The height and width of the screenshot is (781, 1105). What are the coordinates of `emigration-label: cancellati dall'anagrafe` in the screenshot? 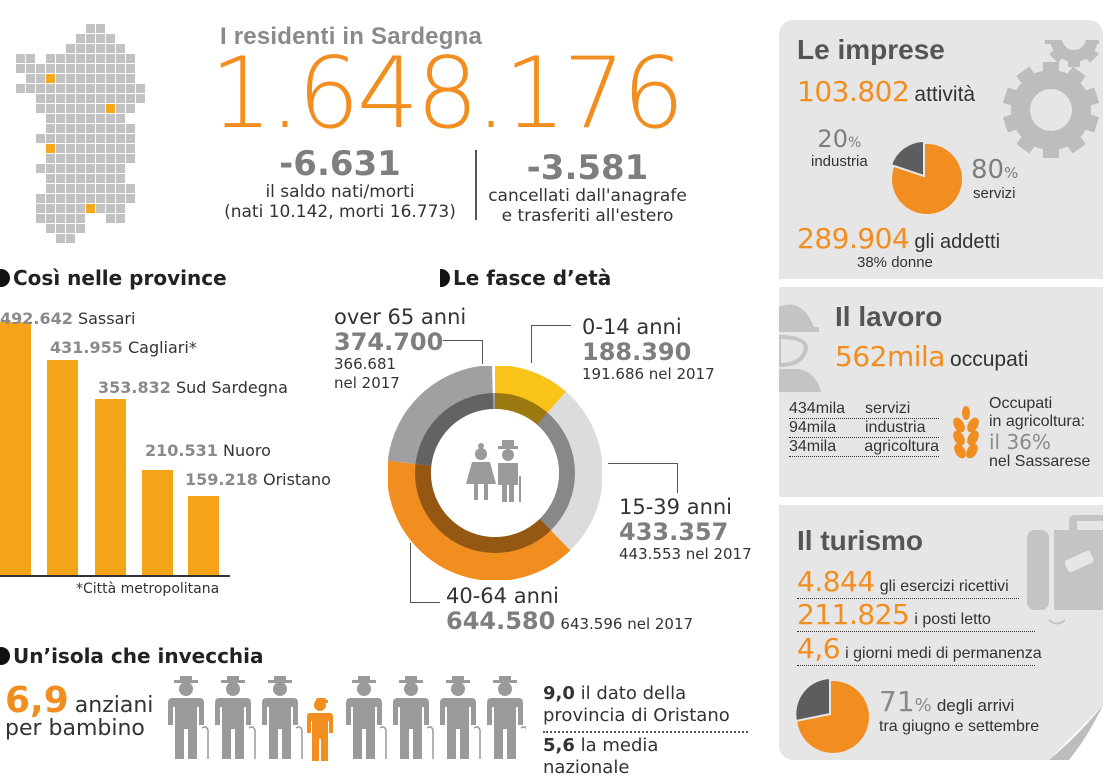 It's located at (587, 196).